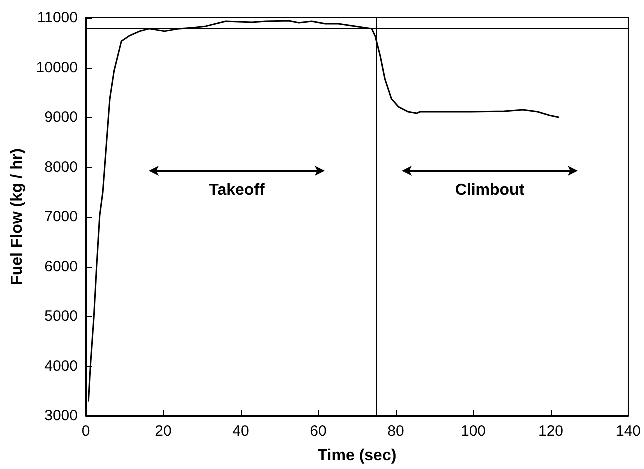 The image size is (644, 469). I want to click on x-tick-label: 60, so click(318, 431).